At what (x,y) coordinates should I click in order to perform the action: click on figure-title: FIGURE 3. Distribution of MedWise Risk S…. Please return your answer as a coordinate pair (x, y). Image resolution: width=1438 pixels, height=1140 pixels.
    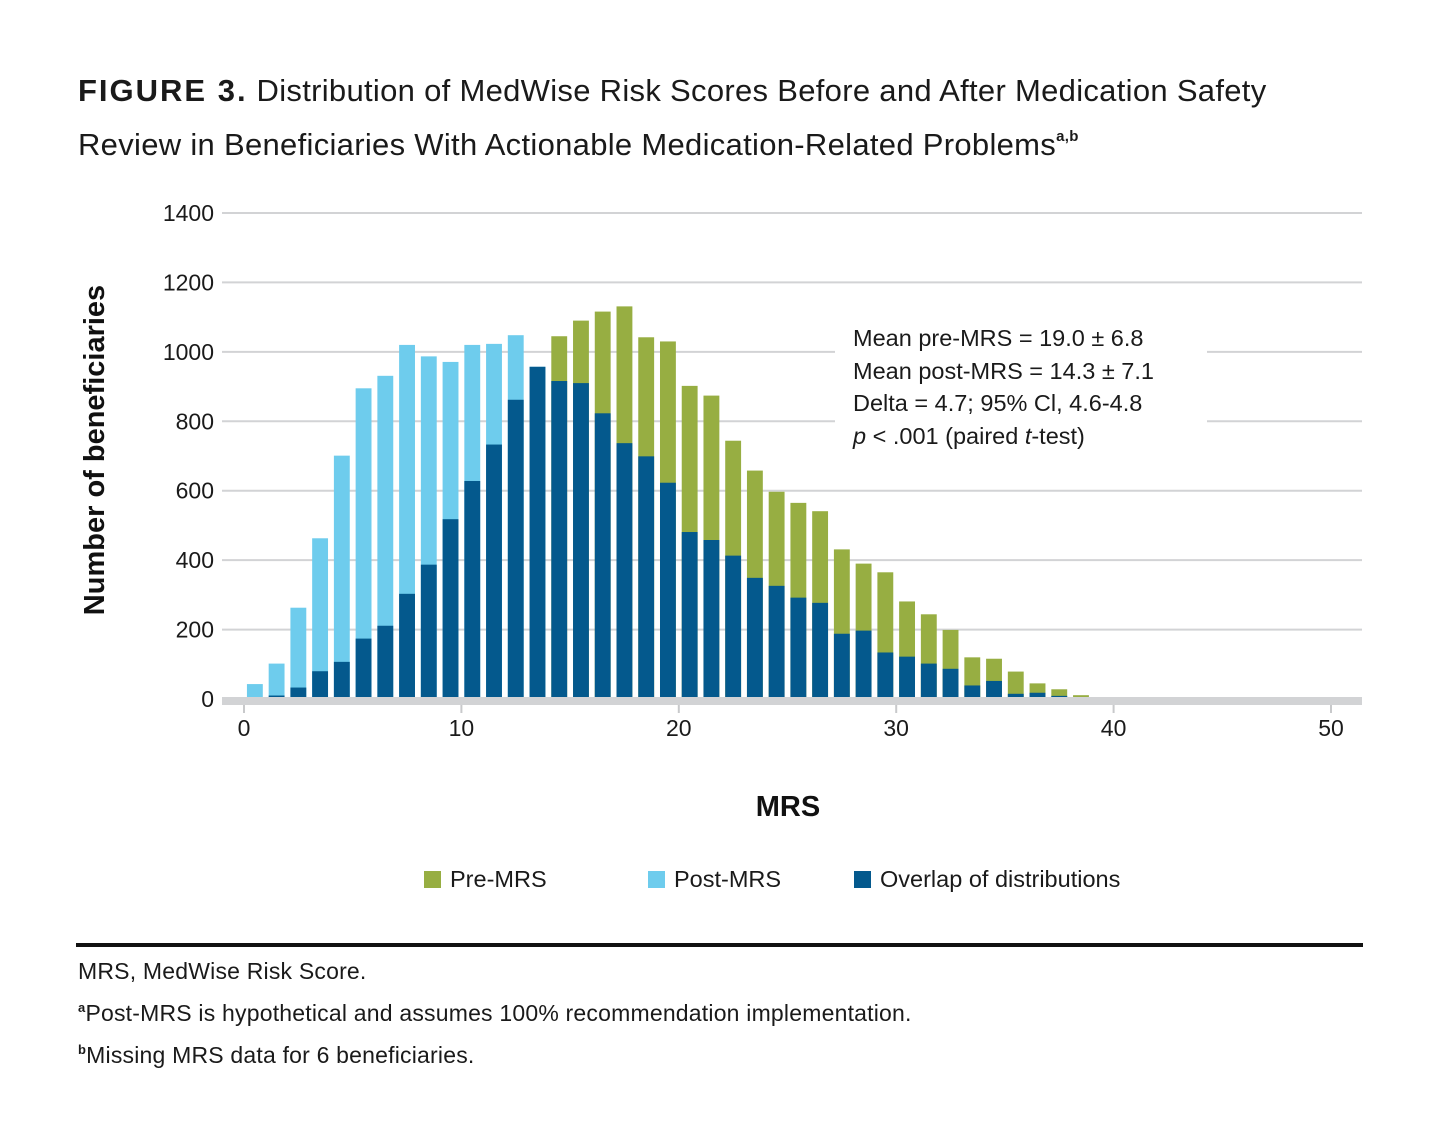
    Looking at the image, I should click on (728, 118).